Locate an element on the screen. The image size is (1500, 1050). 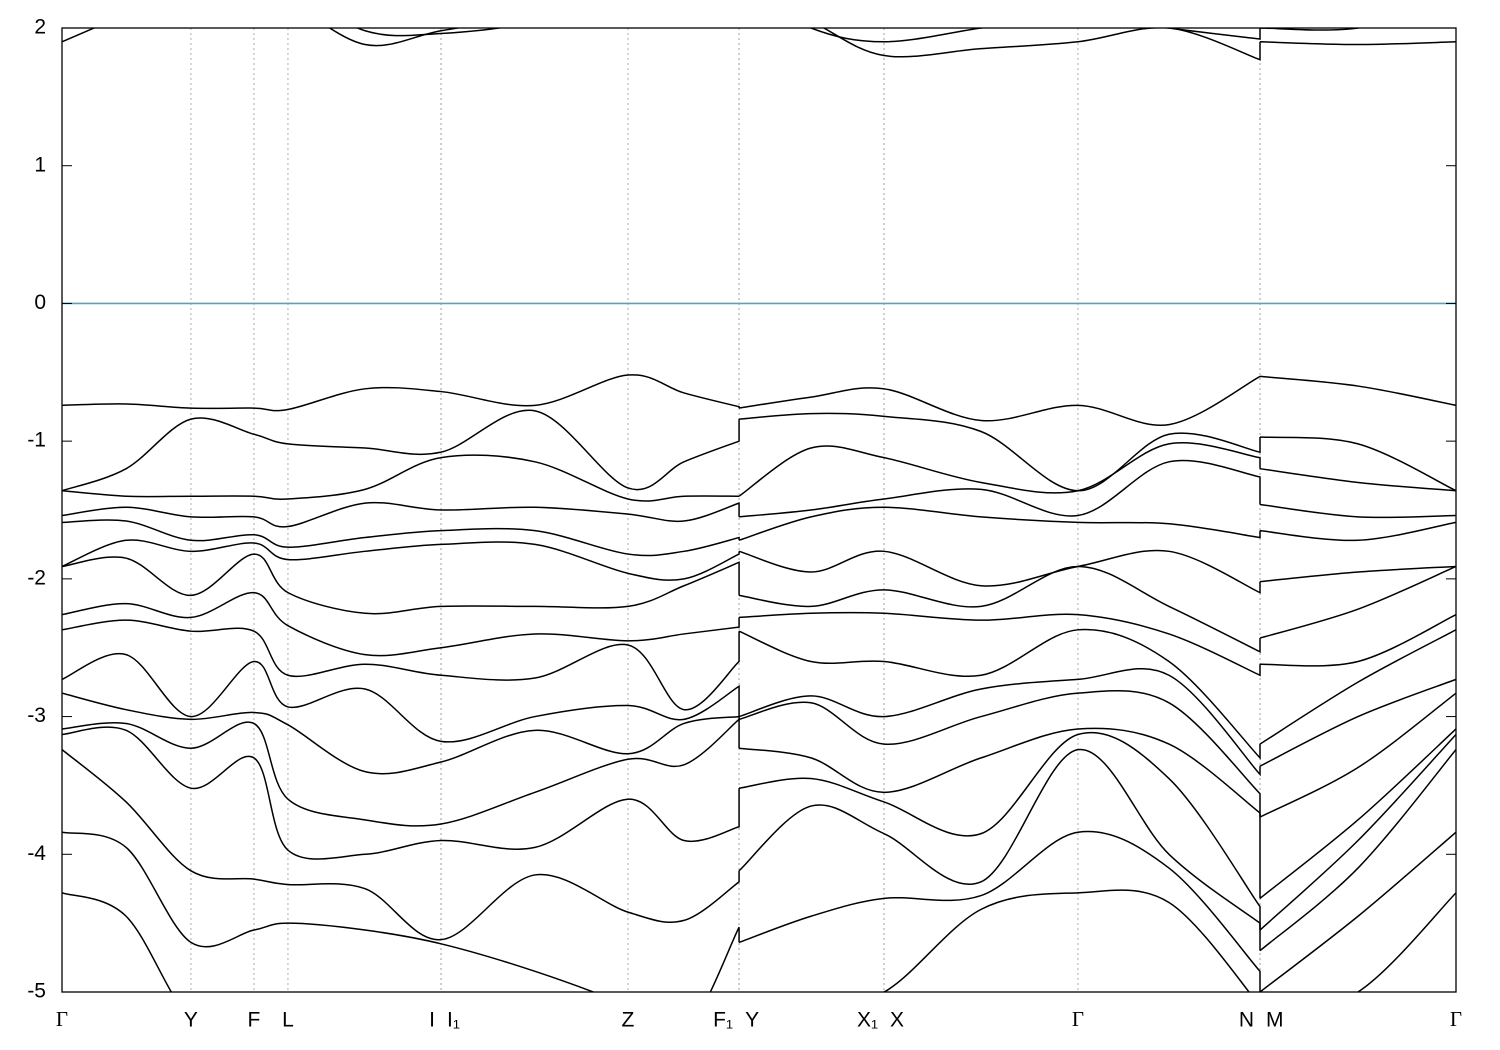
y-tick-label: 1 is located at coordinates (40, 164).